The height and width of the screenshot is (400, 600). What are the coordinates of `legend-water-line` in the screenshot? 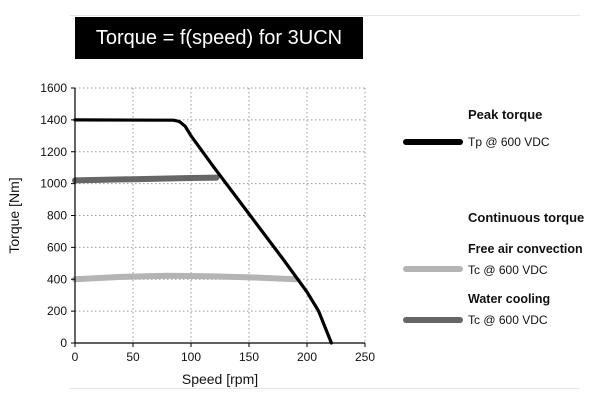 It's located at (433, 320).